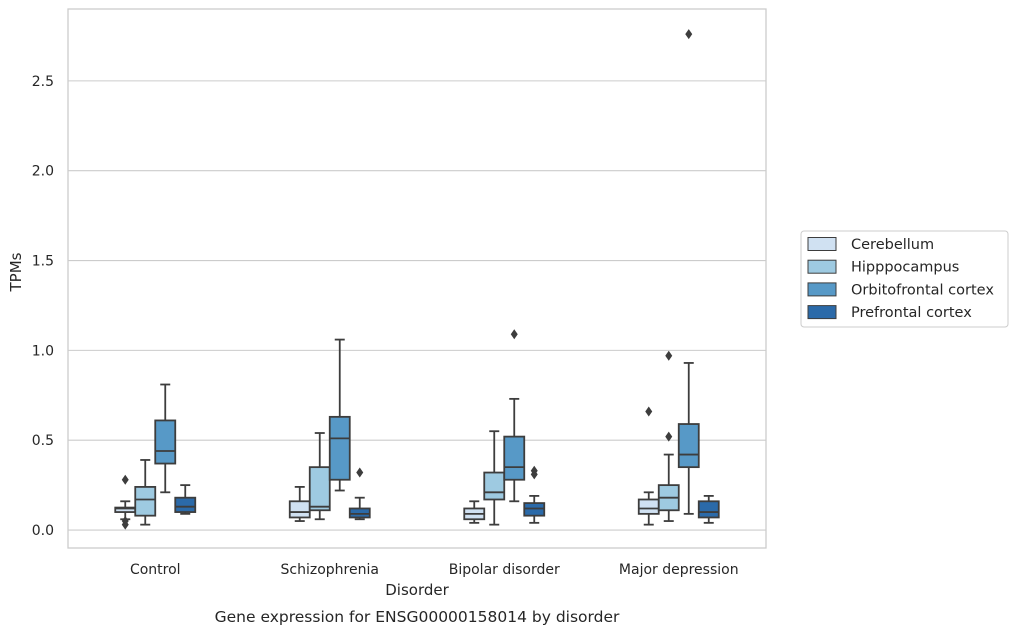 The height and width of the screenshot is (638, 1018). What do you see at coordinates (504, 570) in the screenshot?
I see `x-tick-label: Bipolar disorder` at bounding box center [504, 570].